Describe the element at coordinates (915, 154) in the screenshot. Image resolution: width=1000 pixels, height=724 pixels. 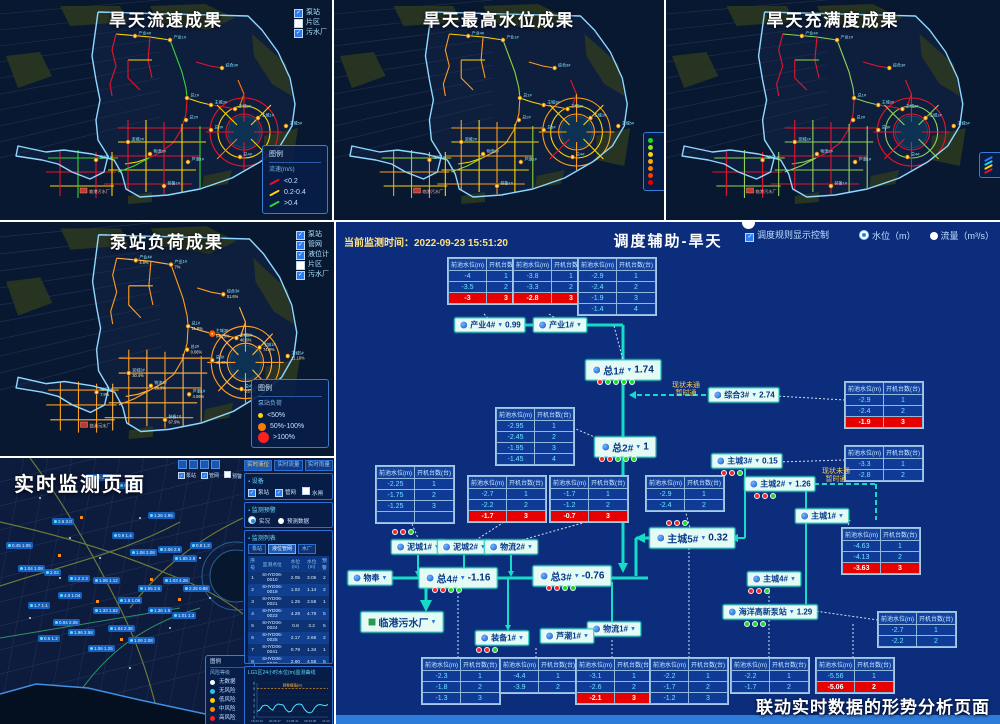
I see `pump-marker-label: 总4#` at that location.